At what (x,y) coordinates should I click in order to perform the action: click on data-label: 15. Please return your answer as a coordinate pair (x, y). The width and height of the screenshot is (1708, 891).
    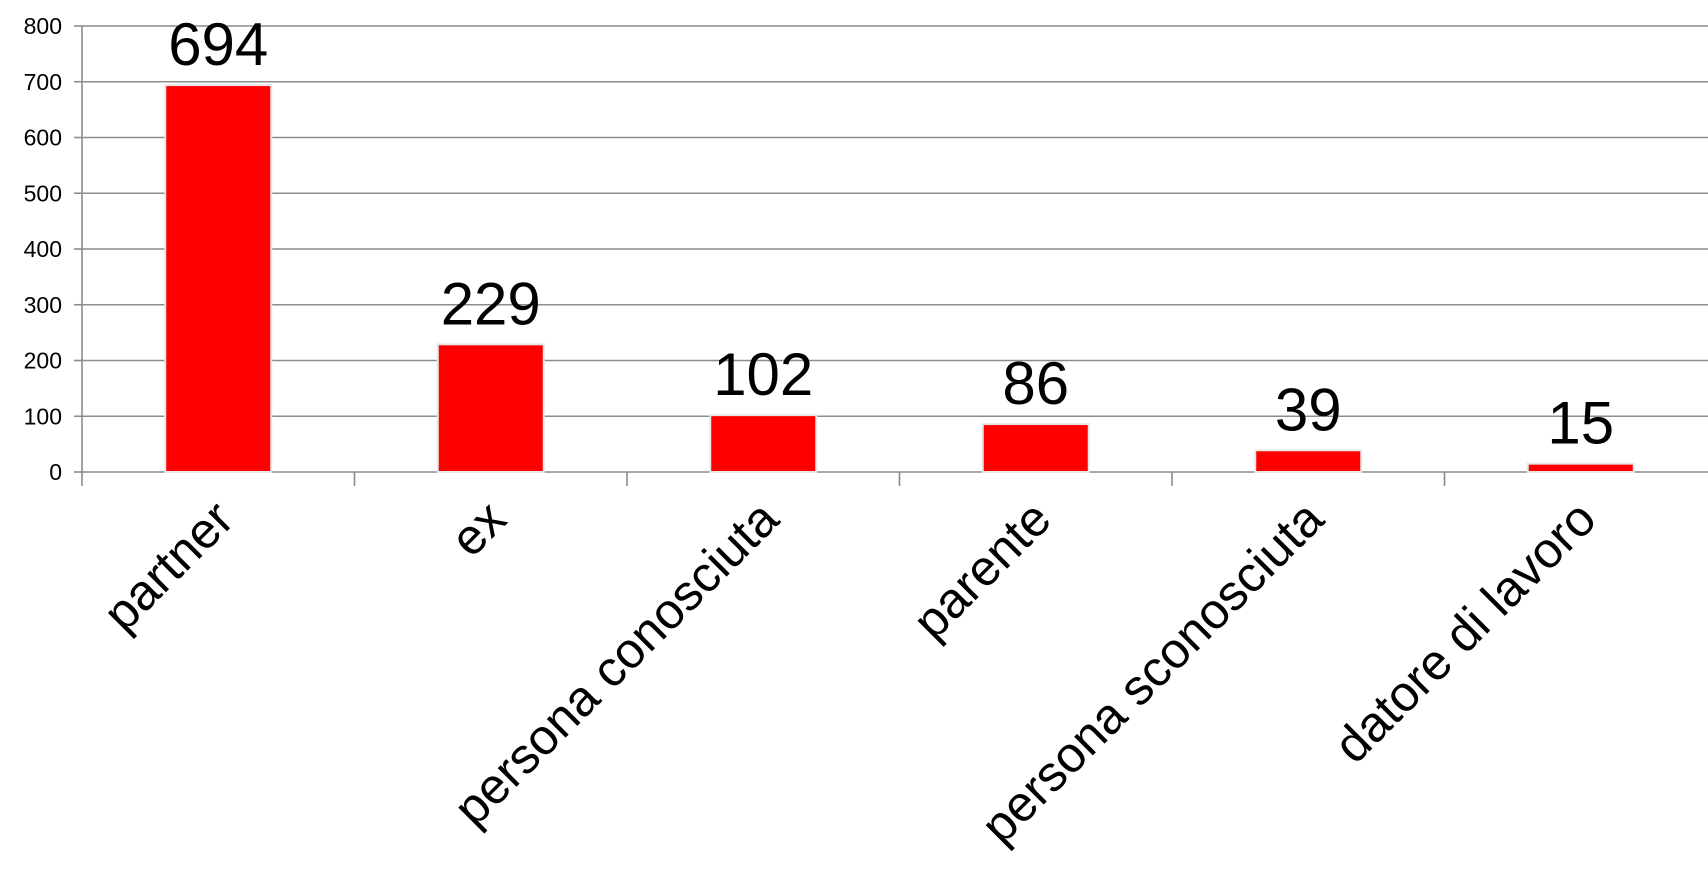
    Looking at the image, I should click on (1580, 423).